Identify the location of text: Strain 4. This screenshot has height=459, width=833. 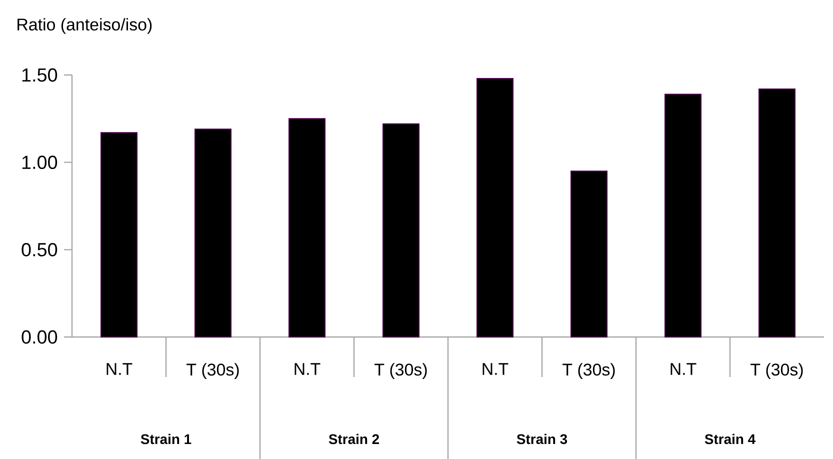
(730, 439).